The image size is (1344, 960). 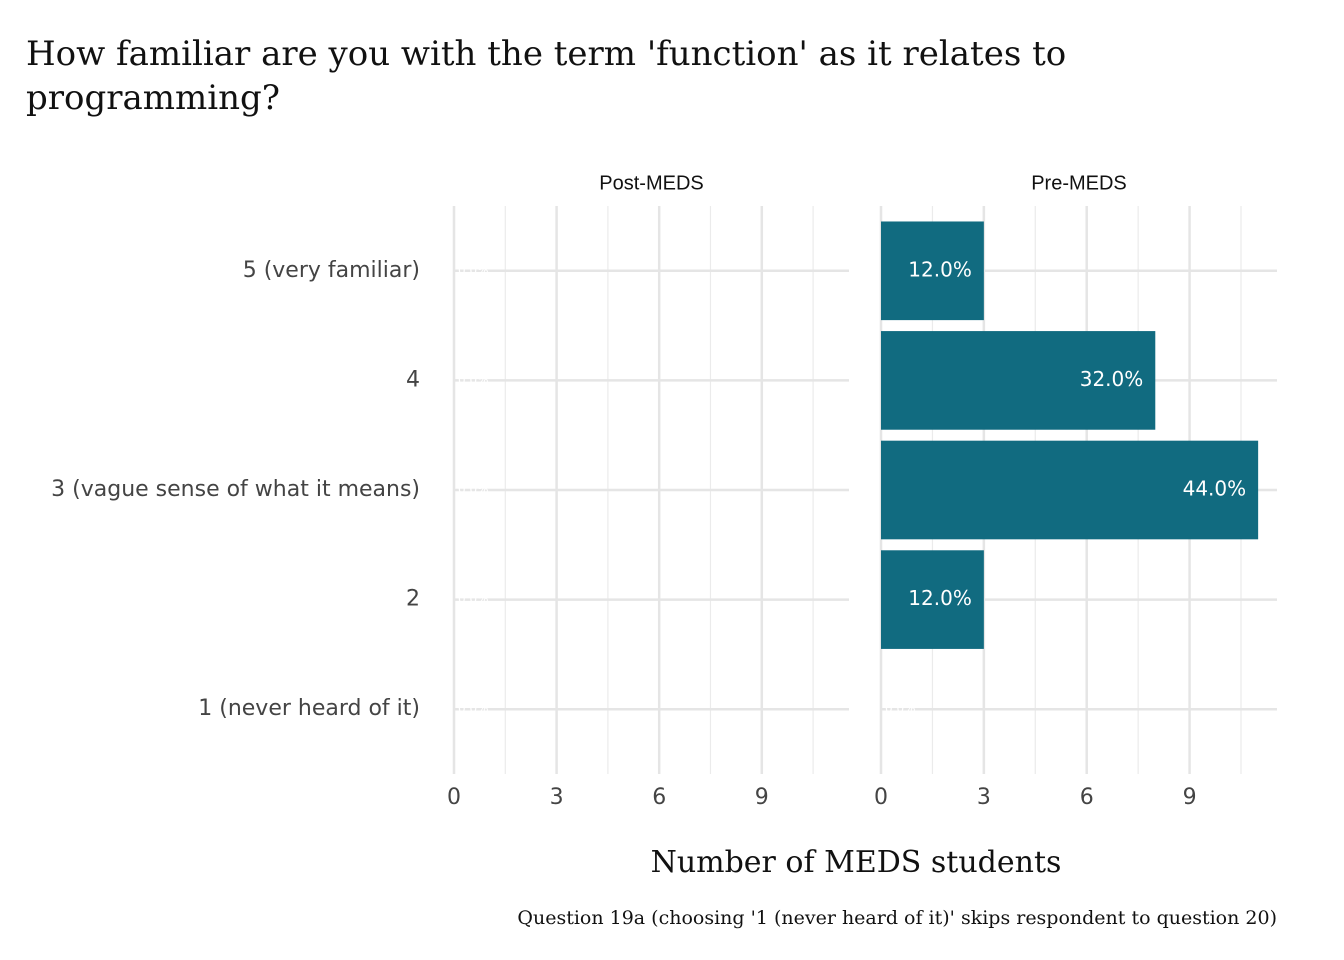 What do you see at coordinates (309, 708) in the screenshot?
I see `y-tick-label: 1 (never heard of it)` at bounding box center [309, 708].